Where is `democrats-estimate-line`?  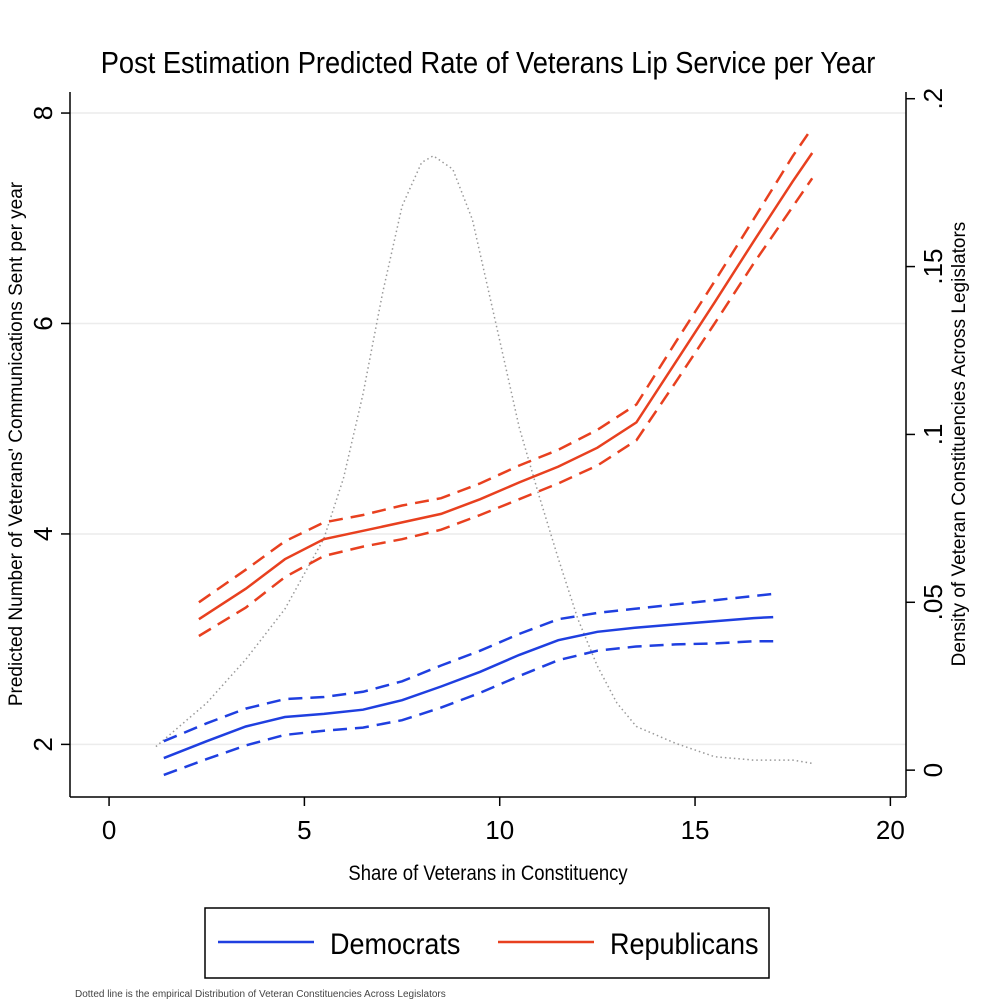 democrats-estimate-line is located at coordinates (468, 687).